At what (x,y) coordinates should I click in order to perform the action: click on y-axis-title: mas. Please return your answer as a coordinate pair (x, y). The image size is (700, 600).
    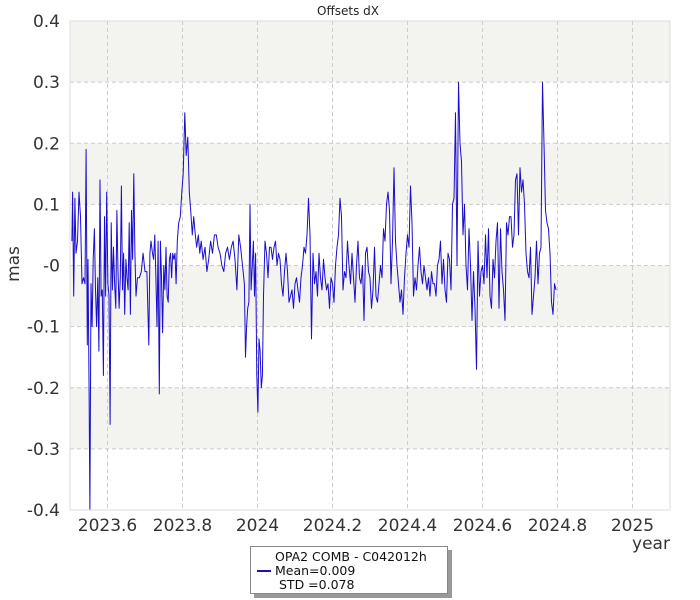
    Looking at the image, I should click on (14, 264).